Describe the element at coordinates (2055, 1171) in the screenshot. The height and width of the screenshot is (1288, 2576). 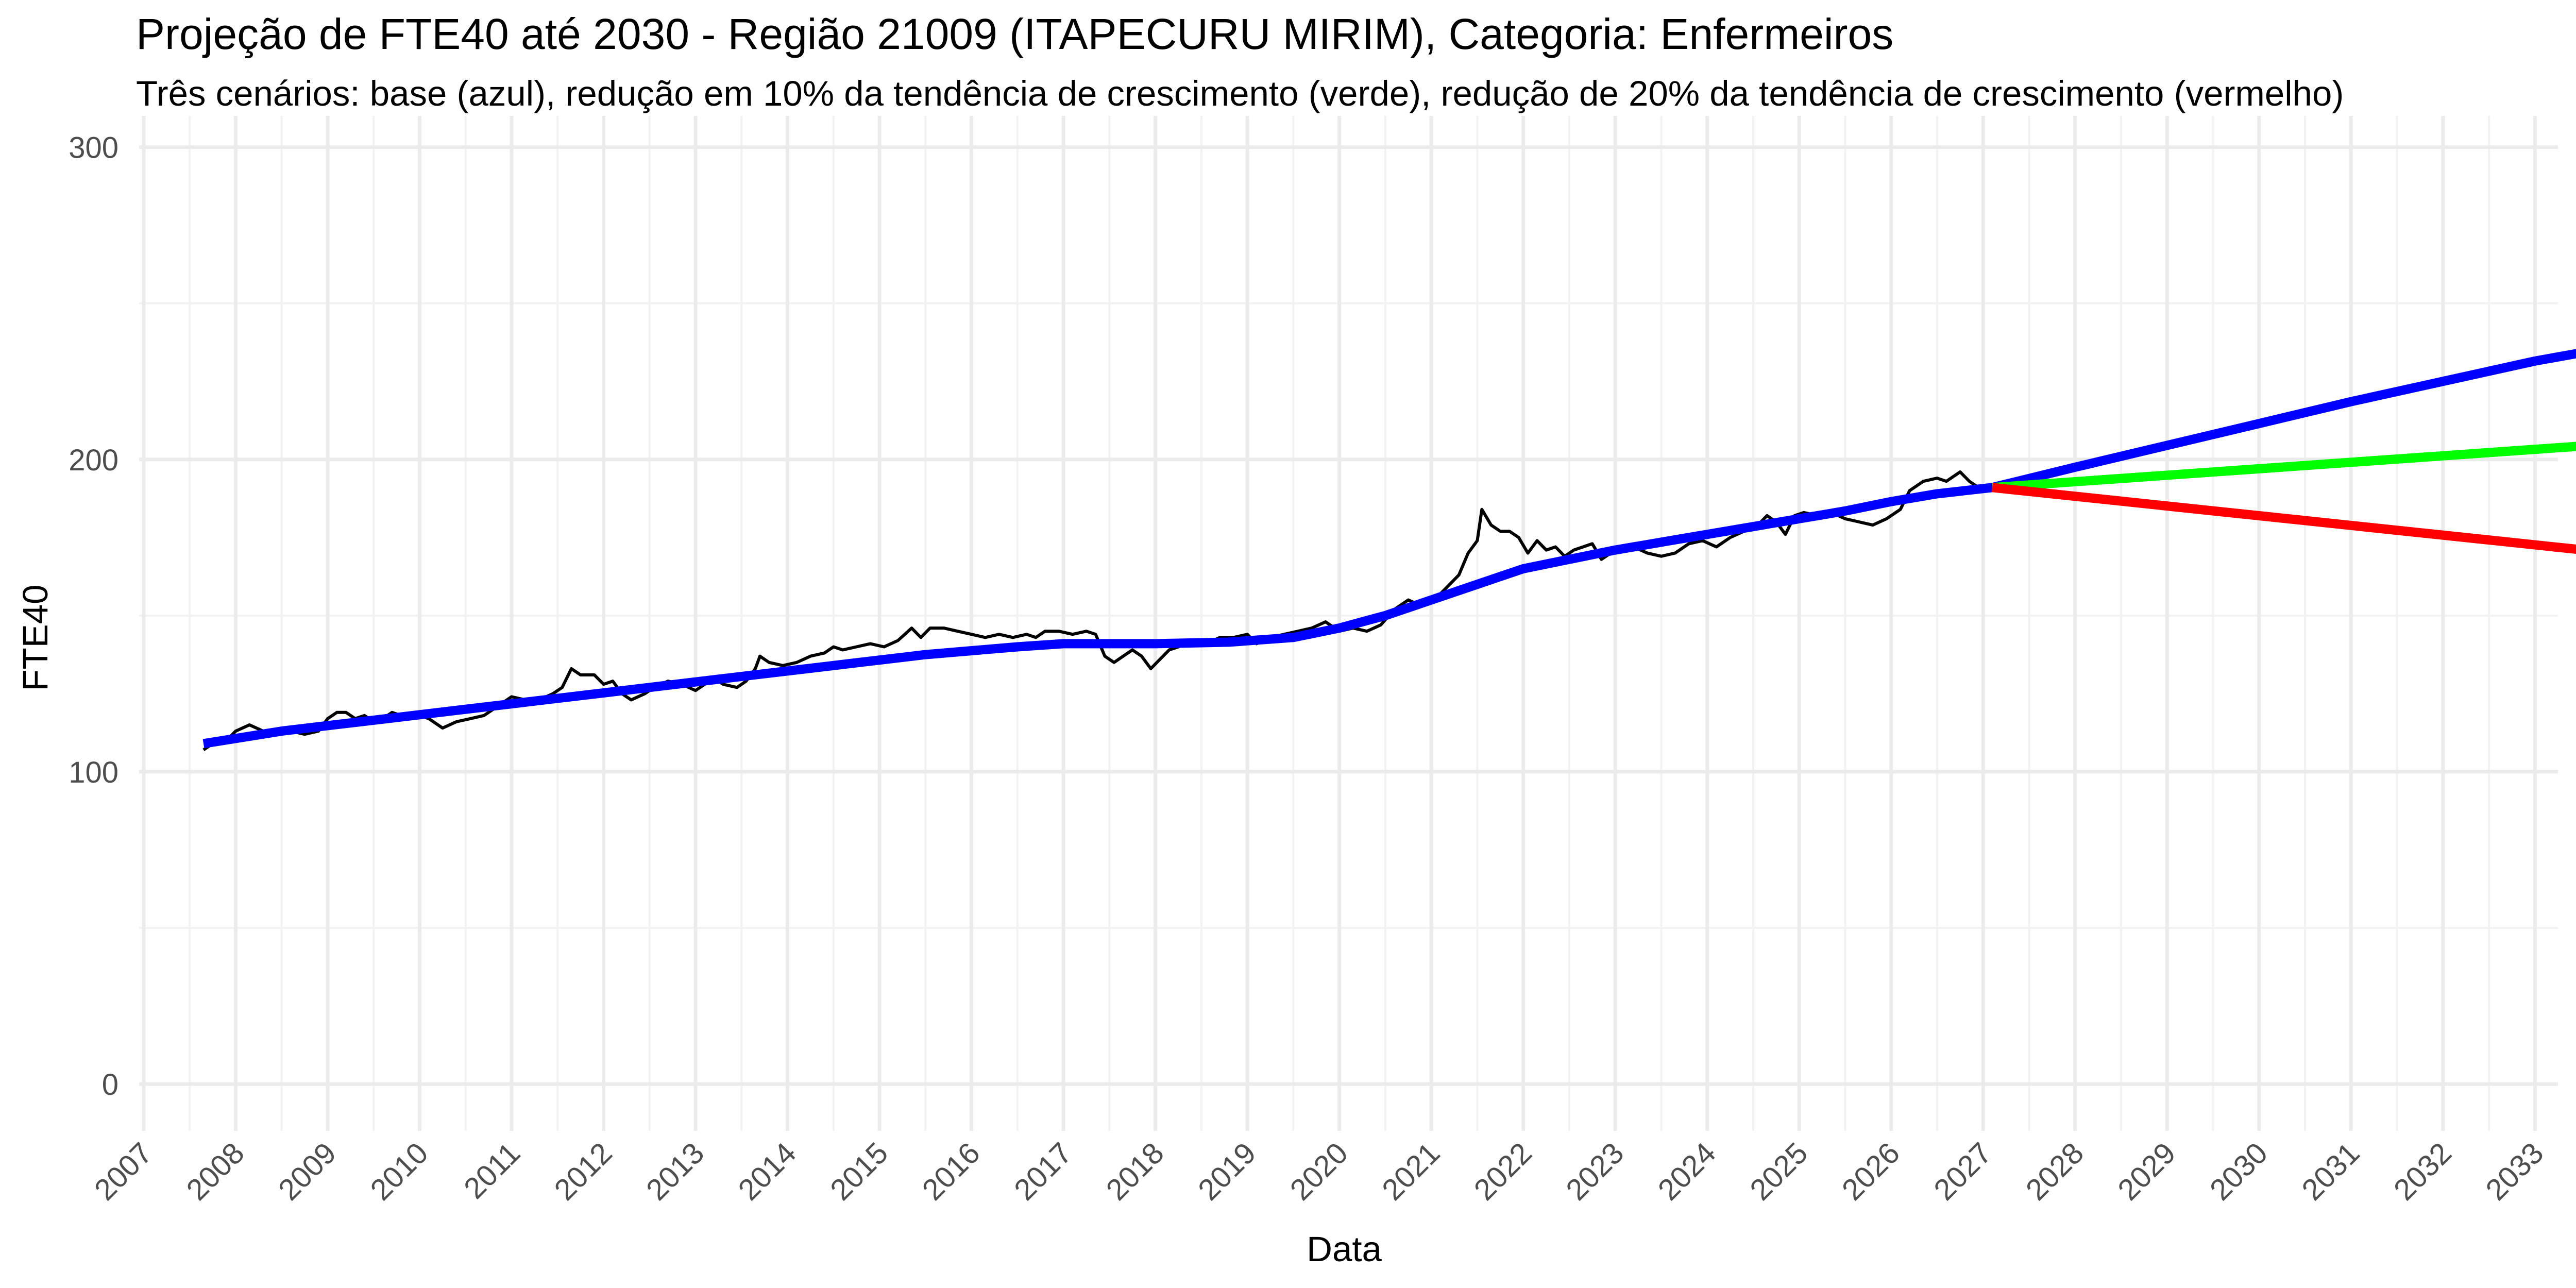
I see `x-tick-label: 2028` at that location.